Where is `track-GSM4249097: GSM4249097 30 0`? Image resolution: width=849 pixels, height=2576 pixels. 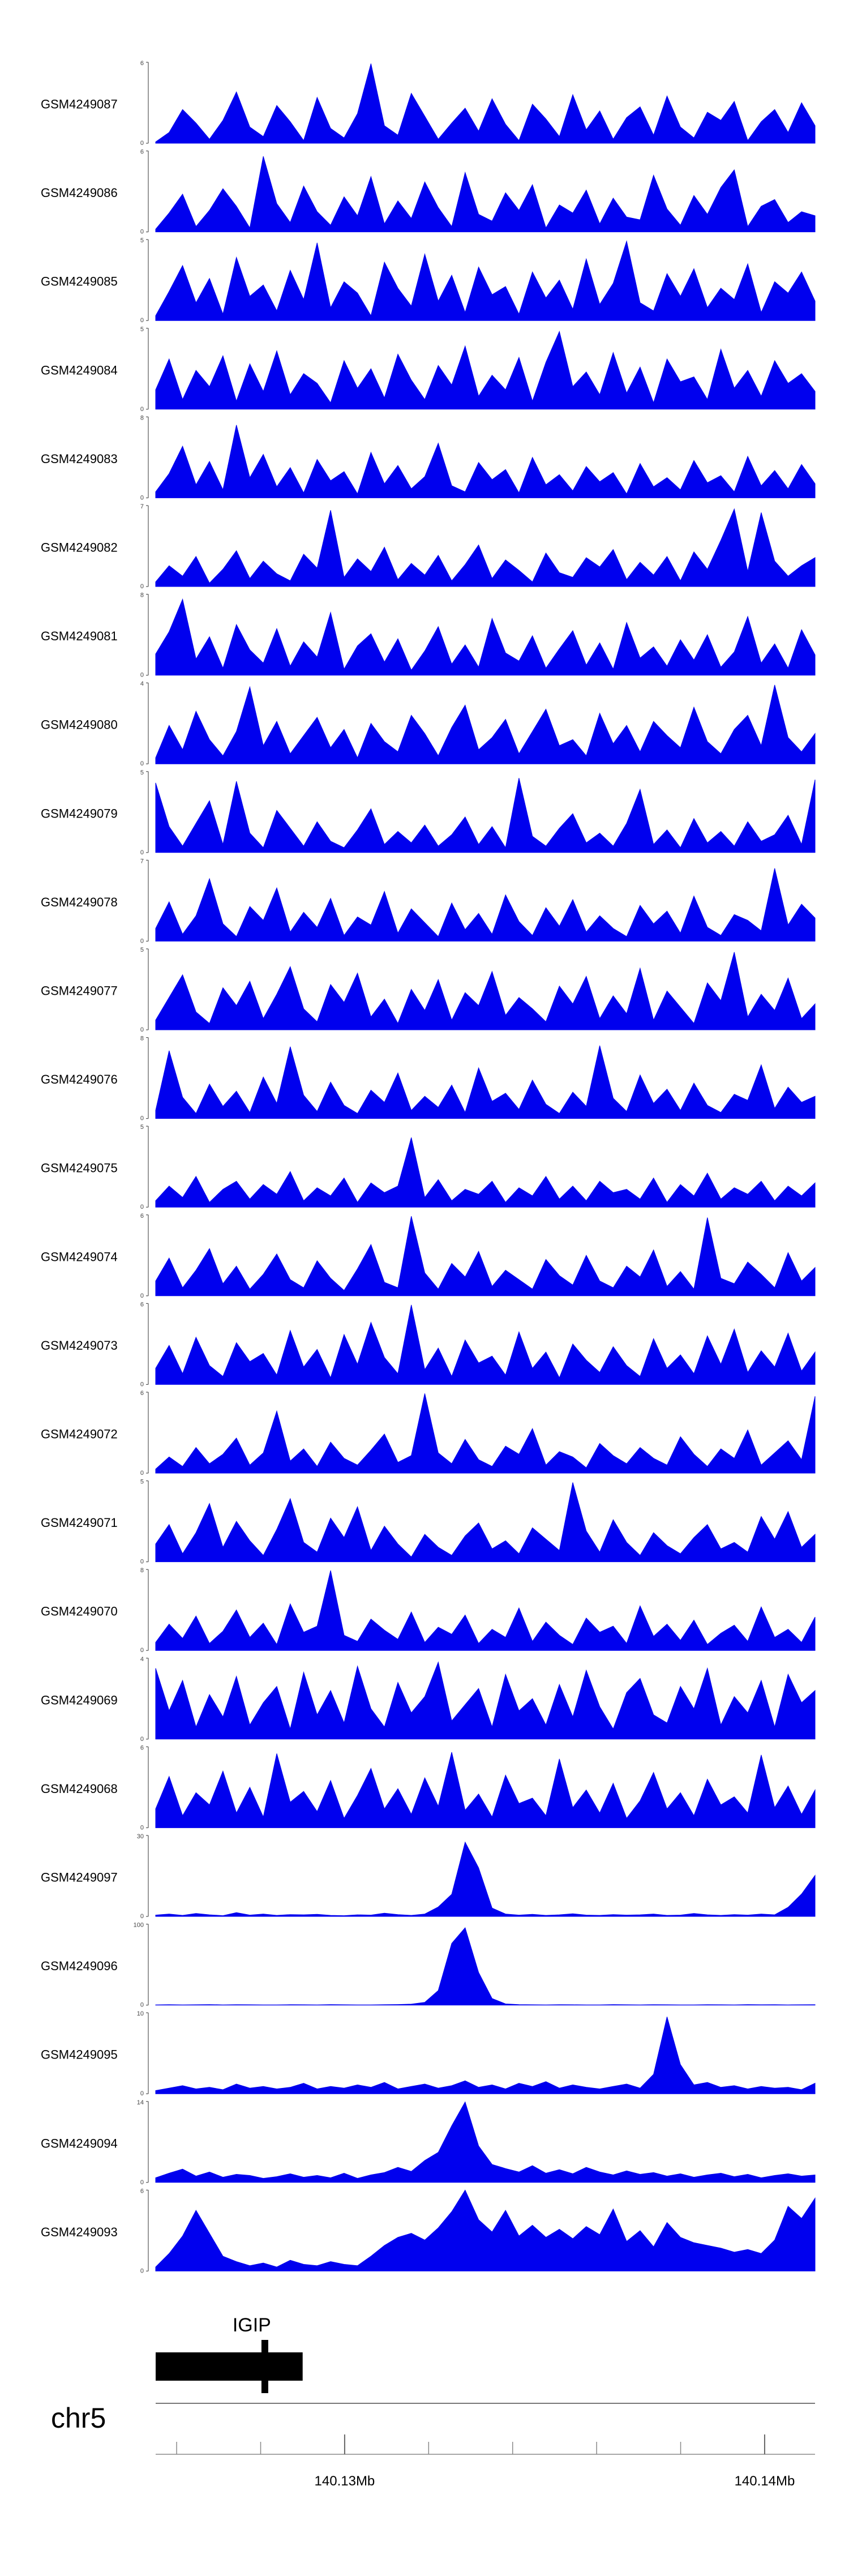 track-GSM4249097: GSM4249097 30 0 is located at coordinates (428, 1876).